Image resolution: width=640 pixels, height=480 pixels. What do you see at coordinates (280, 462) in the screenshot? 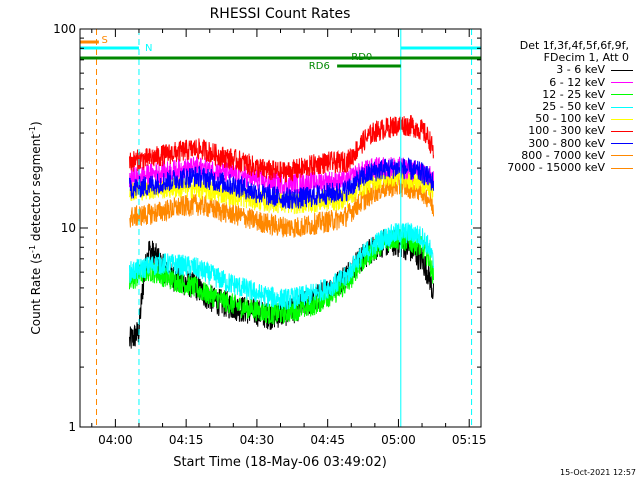
I see `x-axis-label: Start Time (18-May-06 03:49:02)` at bounding box center [280, 462].